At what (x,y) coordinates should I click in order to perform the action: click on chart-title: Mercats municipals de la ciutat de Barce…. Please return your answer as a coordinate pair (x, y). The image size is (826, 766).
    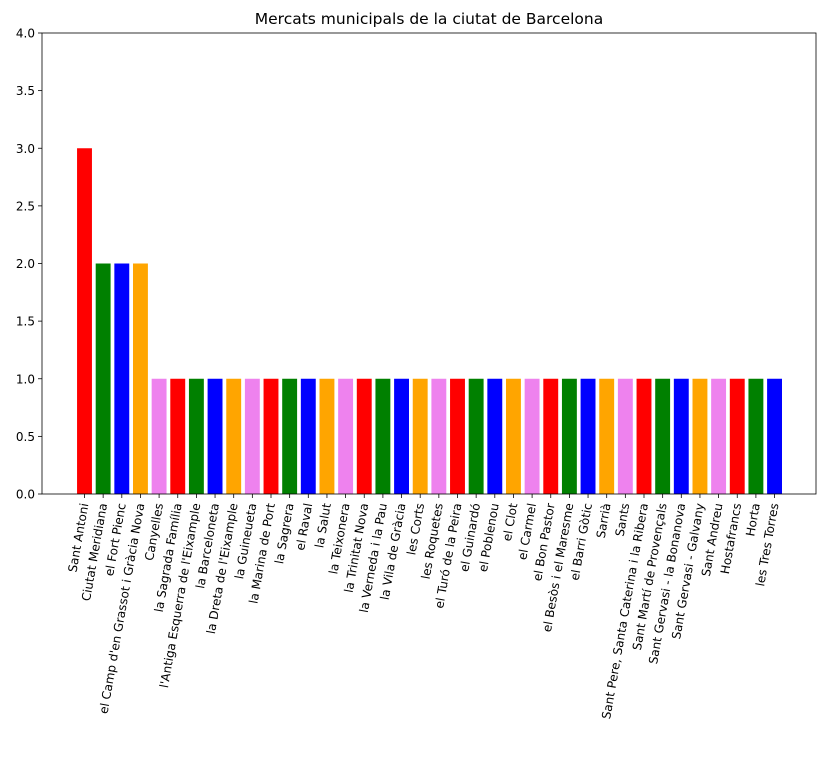
    Looking at the image, I should click on (429, 19).